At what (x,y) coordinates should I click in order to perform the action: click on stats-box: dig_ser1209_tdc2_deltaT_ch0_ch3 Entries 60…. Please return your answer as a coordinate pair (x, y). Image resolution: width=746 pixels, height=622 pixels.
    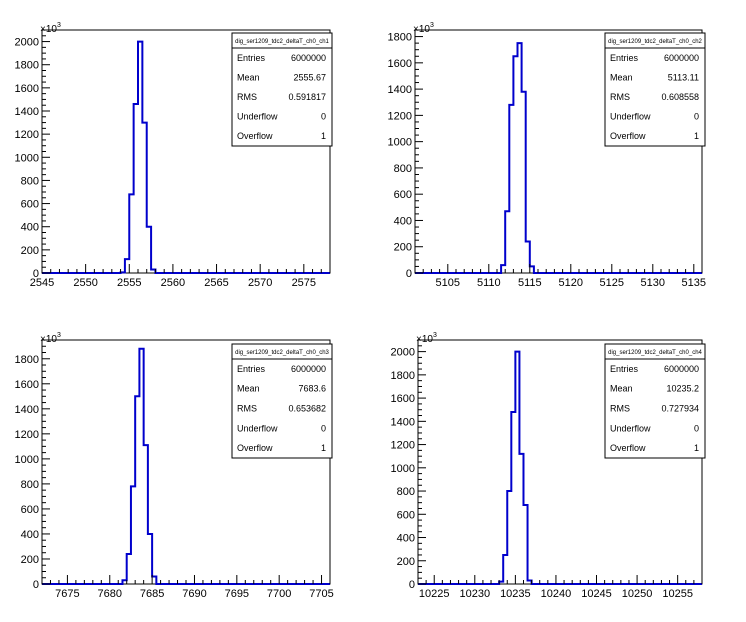
    Looking at the image, I should click on (282, 401).